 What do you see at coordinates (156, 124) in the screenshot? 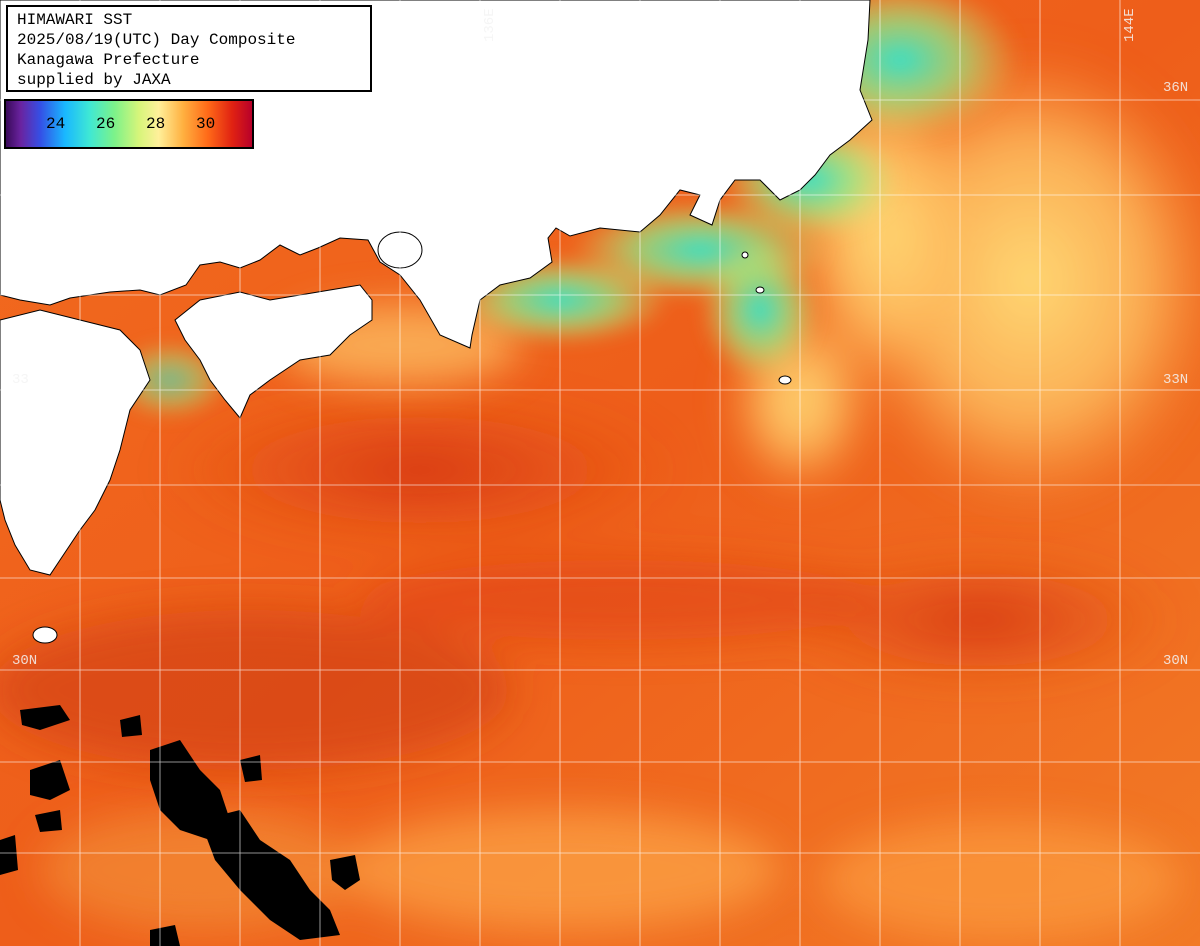
I see `legend-tick-28: 28` at bounding box center [156, 124].